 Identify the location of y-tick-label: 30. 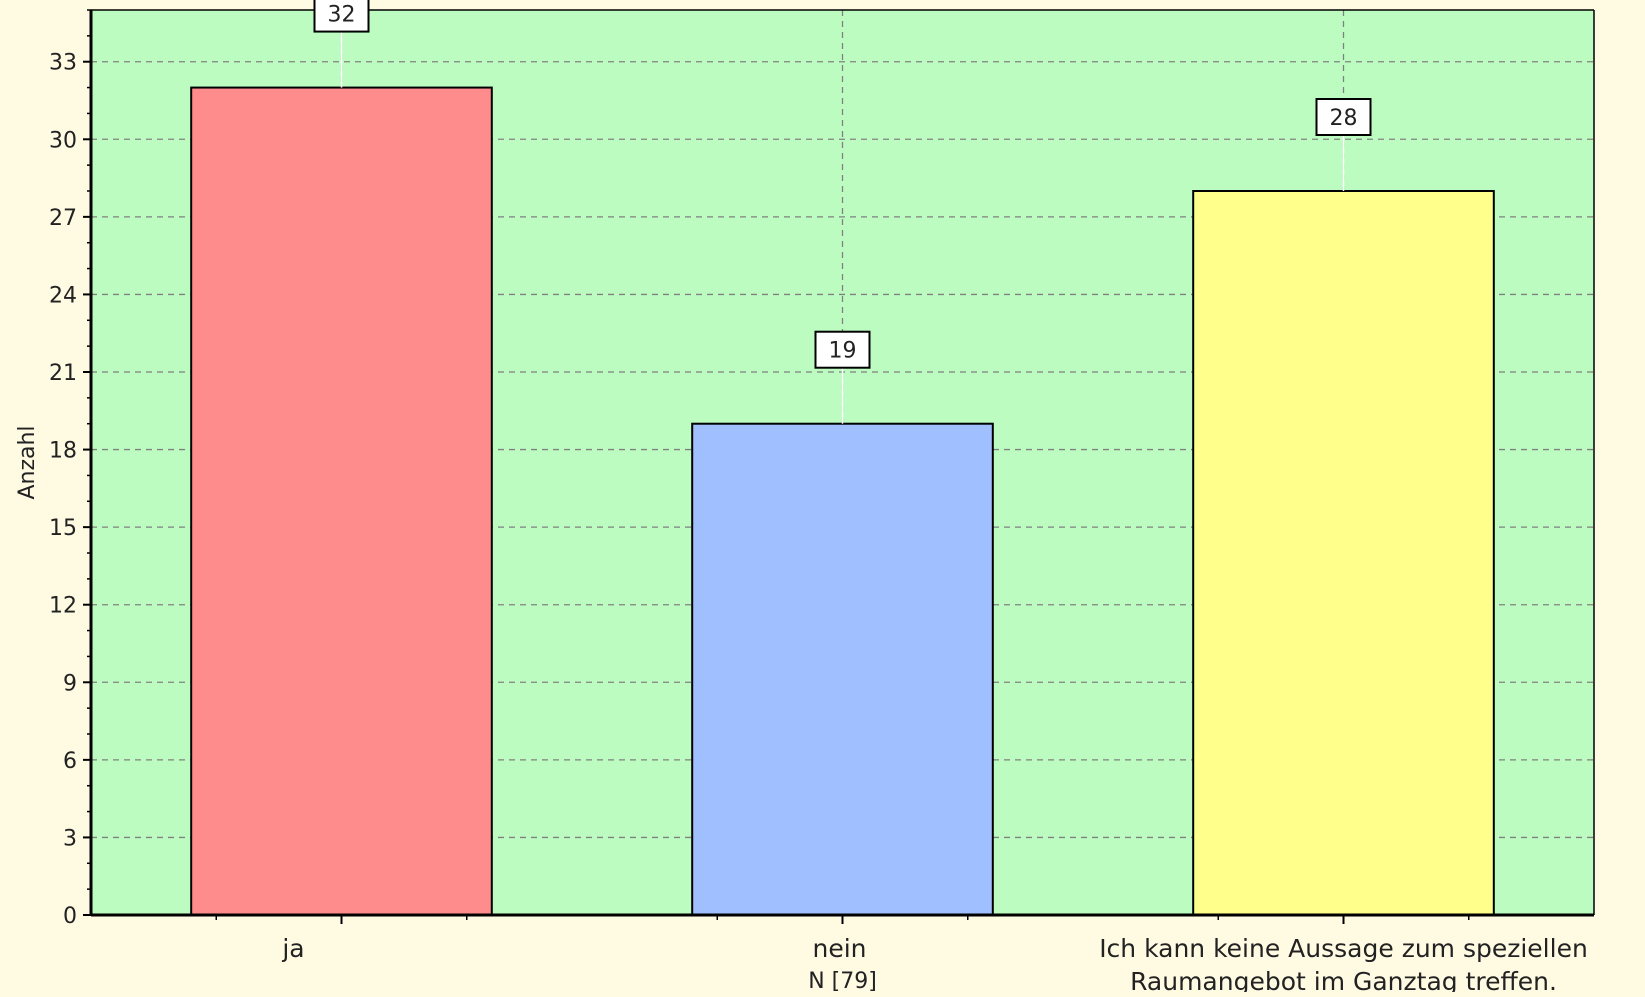
(63, 140).